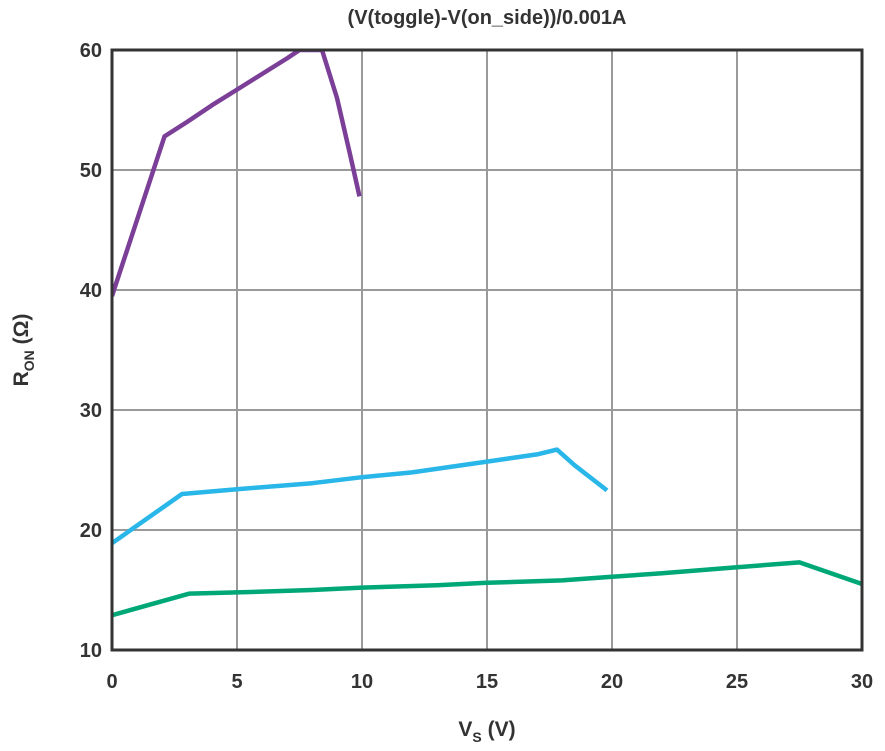 This screenshot has height=751, width=885. I want to click on y-axis-label-sub: ON, so click(29, 360).